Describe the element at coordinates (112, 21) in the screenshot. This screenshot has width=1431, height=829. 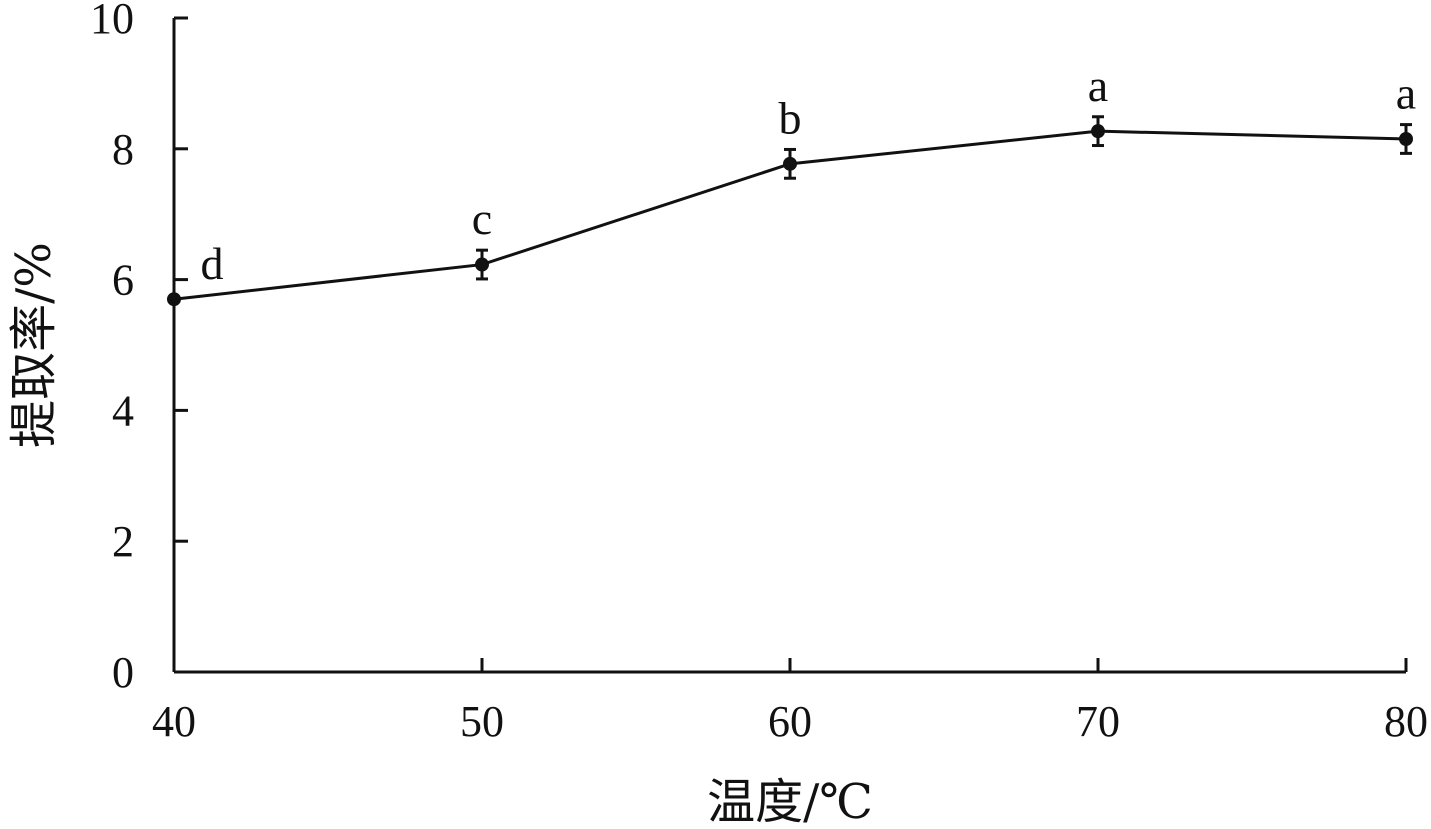
I see `y-tick-label: 10` at that location.